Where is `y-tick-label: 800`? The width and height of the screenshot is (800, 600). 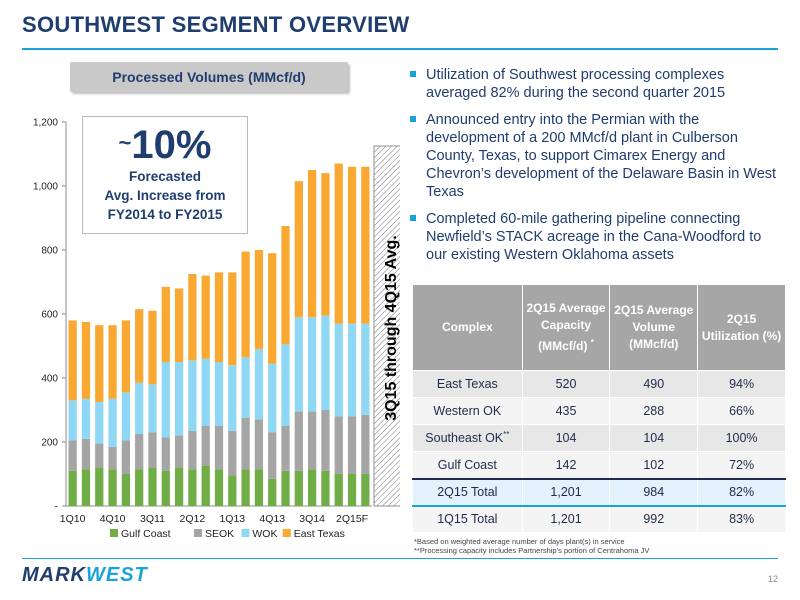 y-tick-label: 800 is located at coordinates (49, 251).